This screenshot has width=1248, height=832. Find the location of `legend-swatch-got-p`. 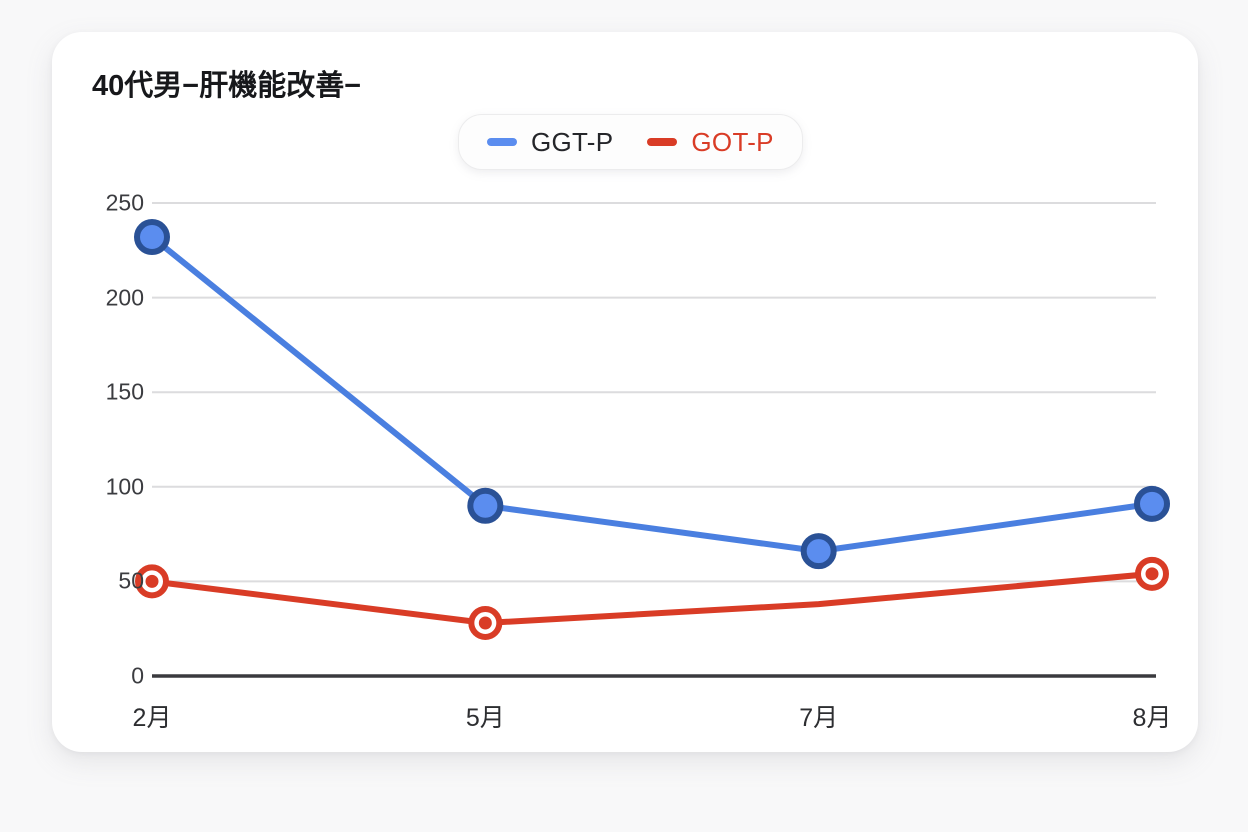

legend-swatch-got-p is located at coordinates (662, 142).